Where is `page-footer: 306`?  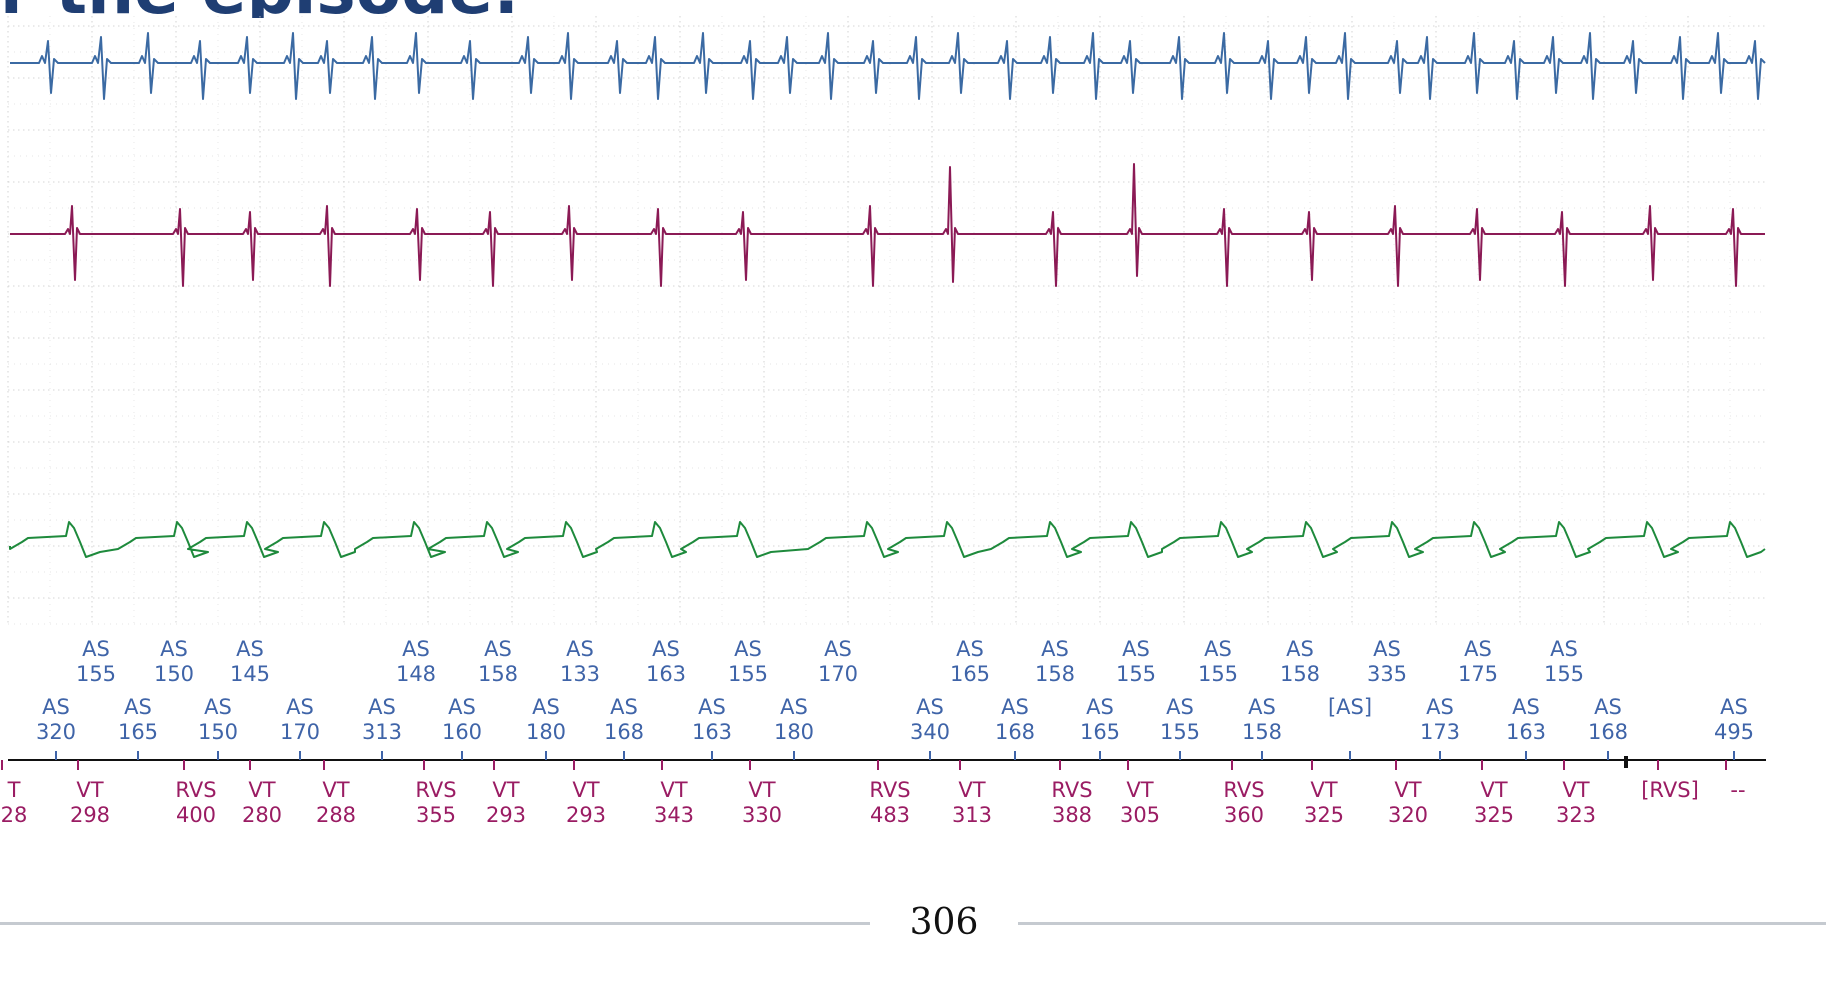 page-footer: 306 is located at coordinates (913, 925).